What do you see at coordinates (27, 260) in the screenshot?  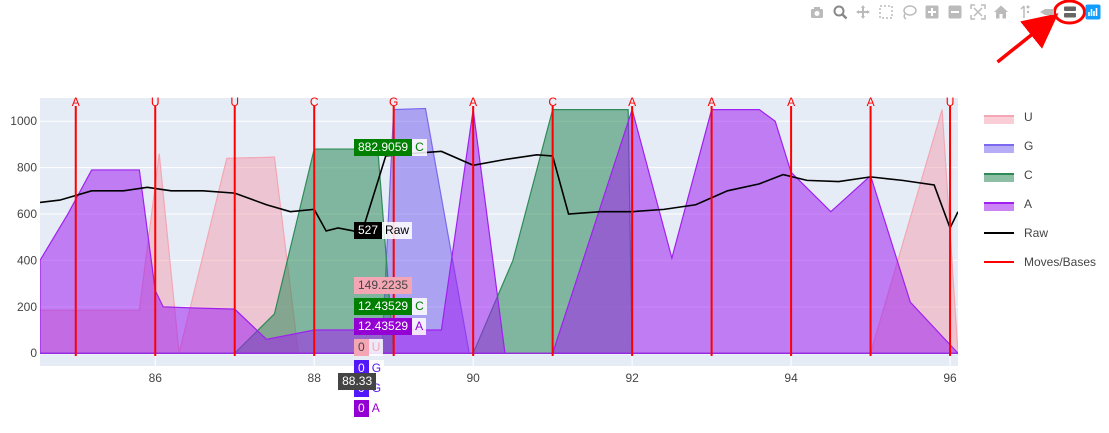 I see `y-tick-label: 400` at bounding box center [27, 260].